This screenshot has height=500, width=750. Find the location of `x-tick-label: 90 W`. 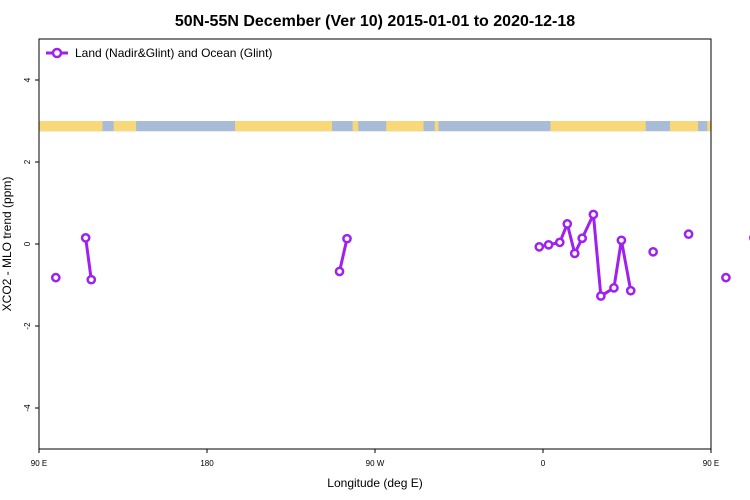

x-tick-label: 90 W is located at coordinates (375, 463).